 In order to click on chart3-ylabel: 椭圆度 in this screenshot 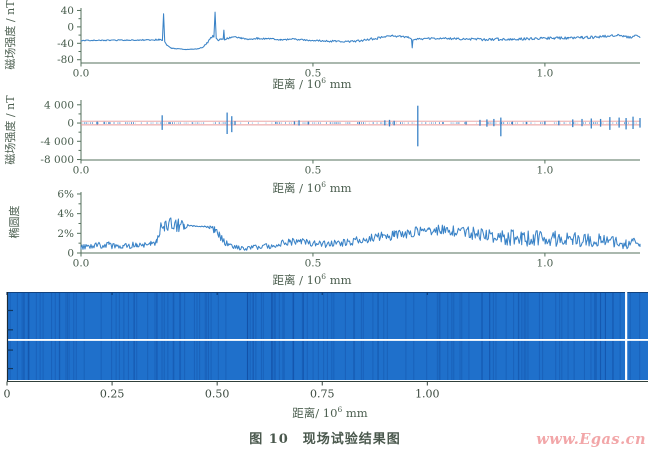, I will do `click(14, 222)`.